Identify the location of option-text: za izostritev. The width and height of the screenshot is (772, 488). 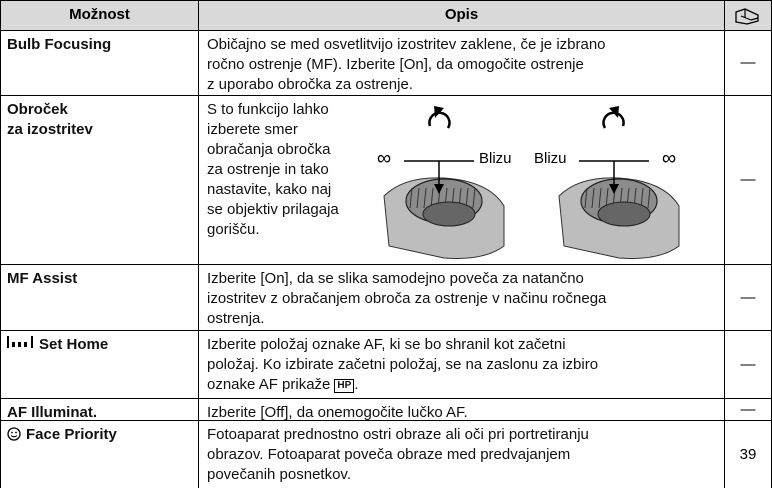
(50, 129).